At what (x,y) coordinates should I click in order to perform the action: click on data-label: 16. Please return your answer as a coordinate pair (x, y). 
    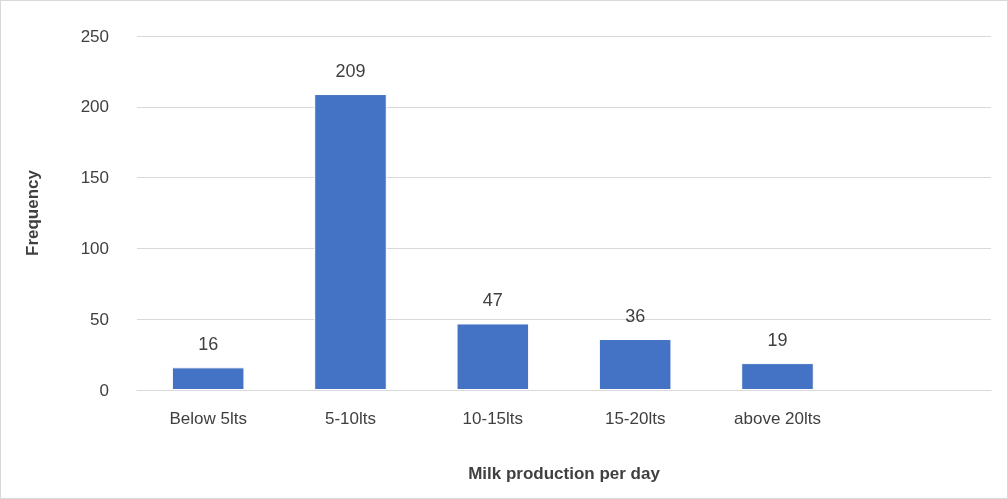
    Looking at the image, I should click on (208, 344).